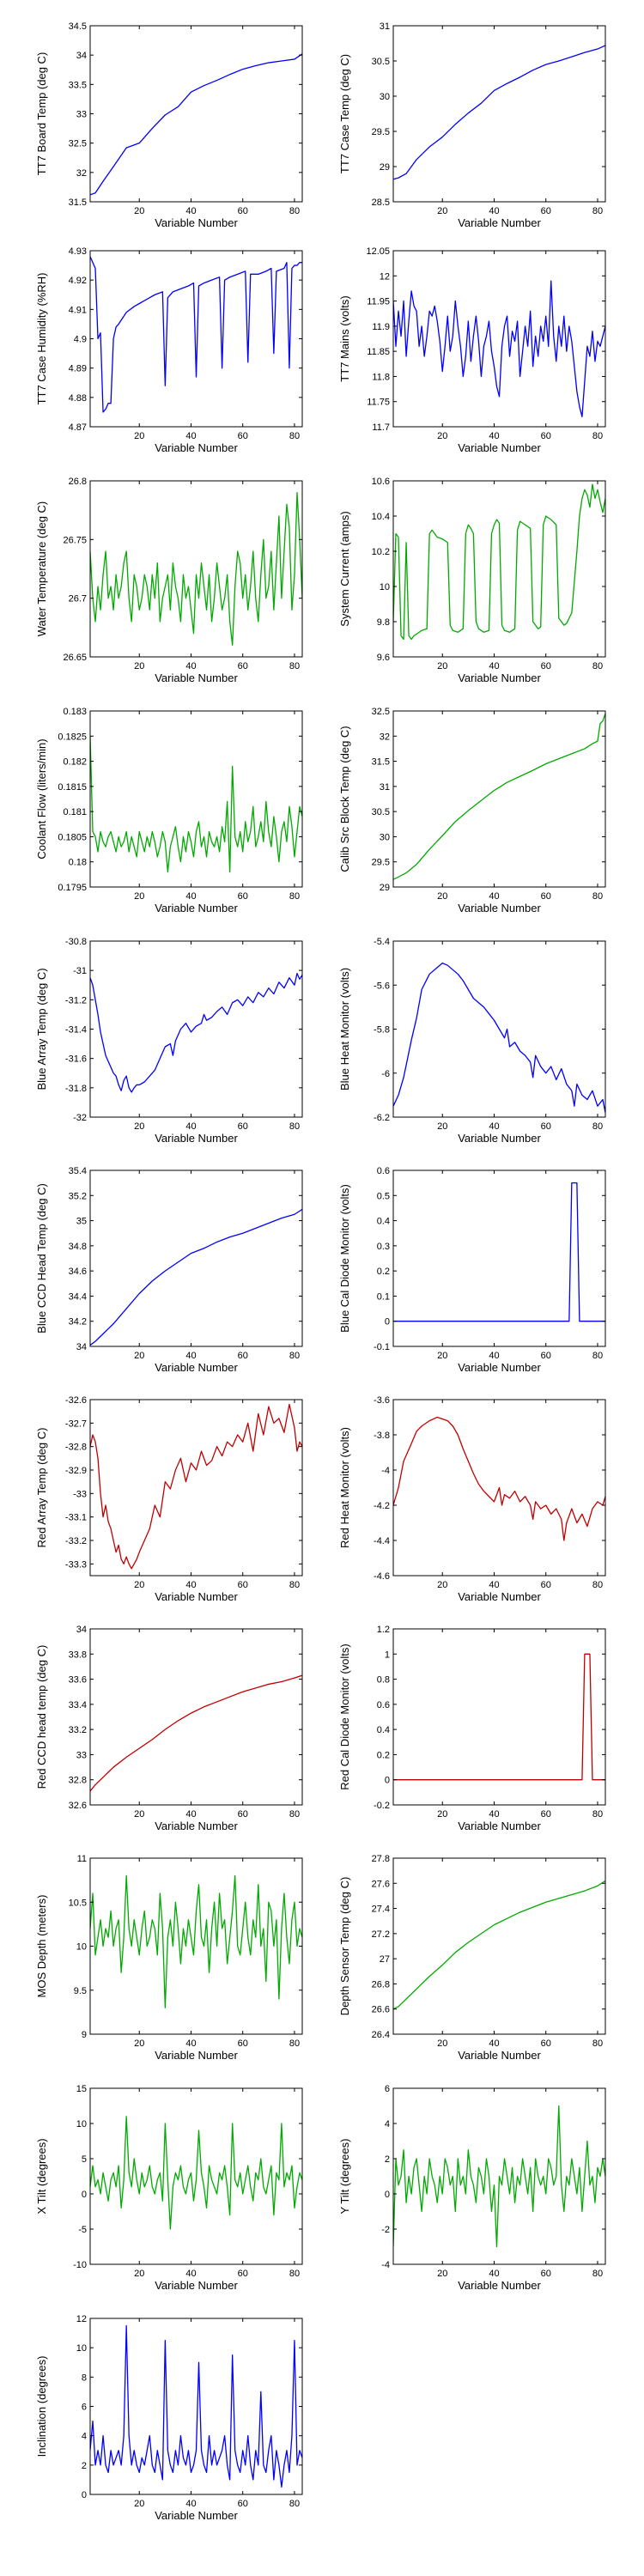  I want to click on y-tick-label: 4.88, so click(78, 399).